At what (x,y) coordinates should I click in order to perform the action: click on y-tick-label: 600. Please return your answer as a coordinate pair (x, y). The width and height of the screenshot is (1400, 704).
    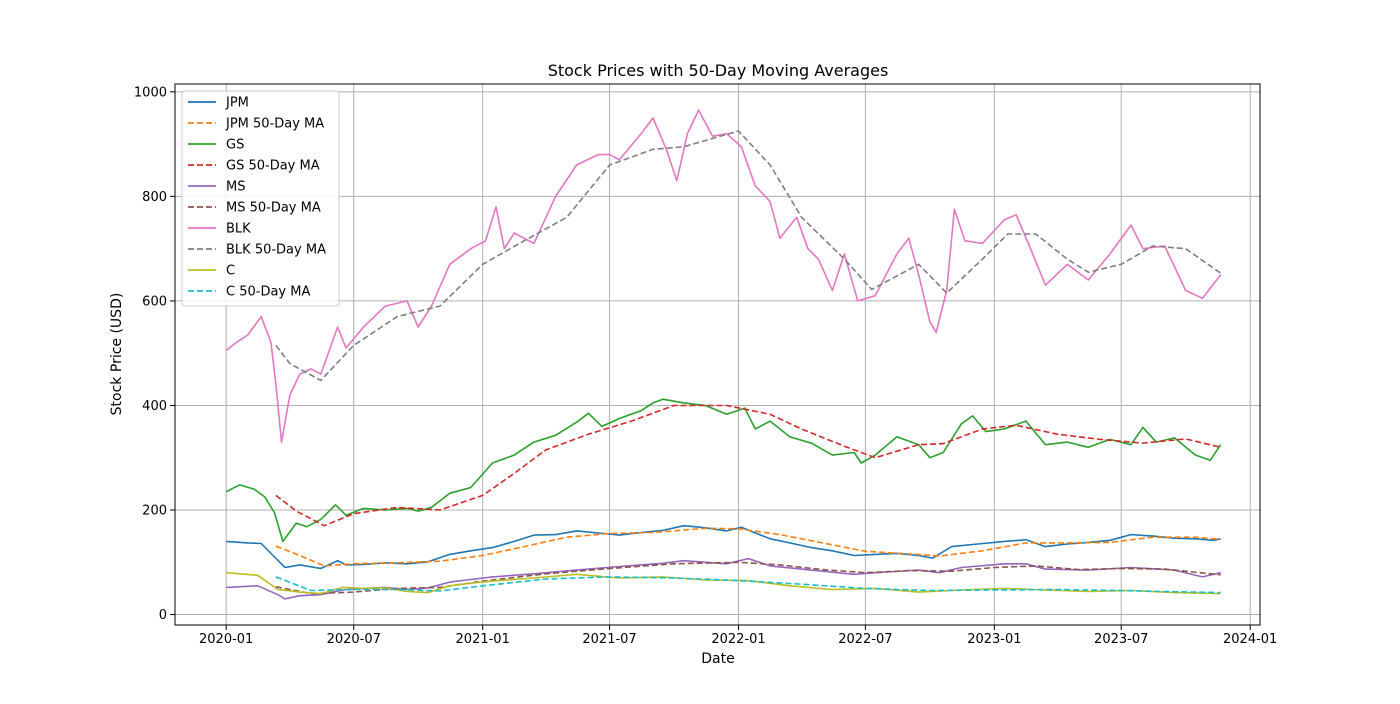
    Looking at the image, I should click on (154, 301).